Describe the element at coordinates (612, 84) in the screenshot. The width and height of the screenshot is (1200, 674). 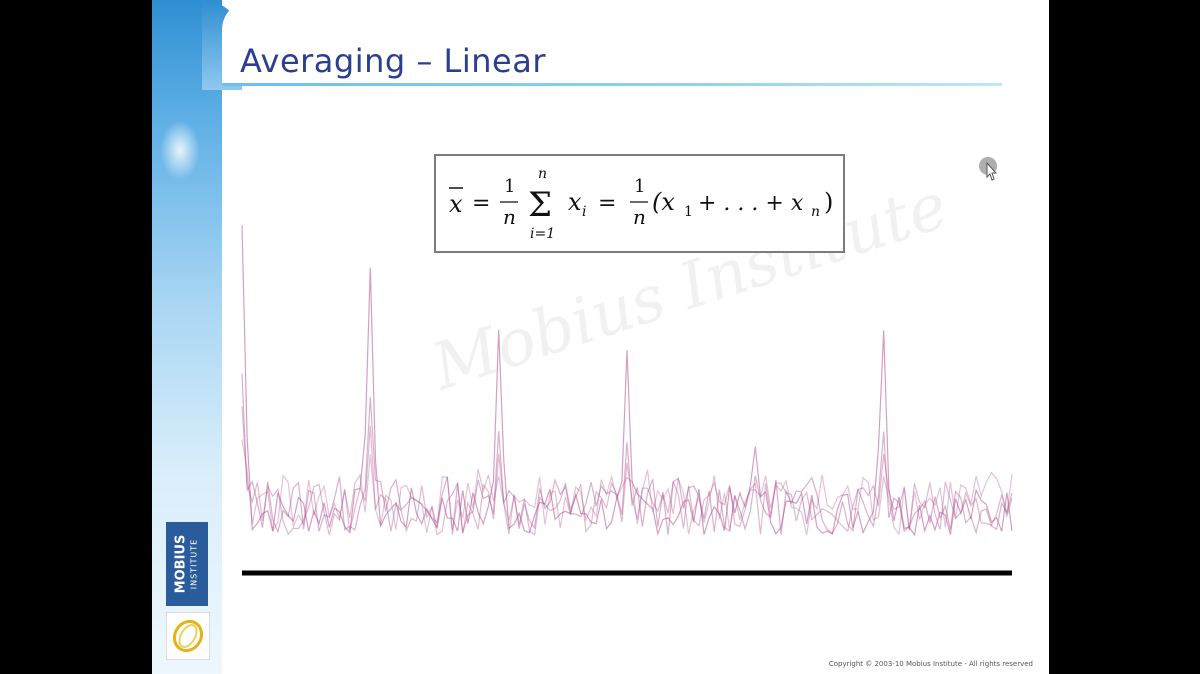
I see `title-rule` at that location.